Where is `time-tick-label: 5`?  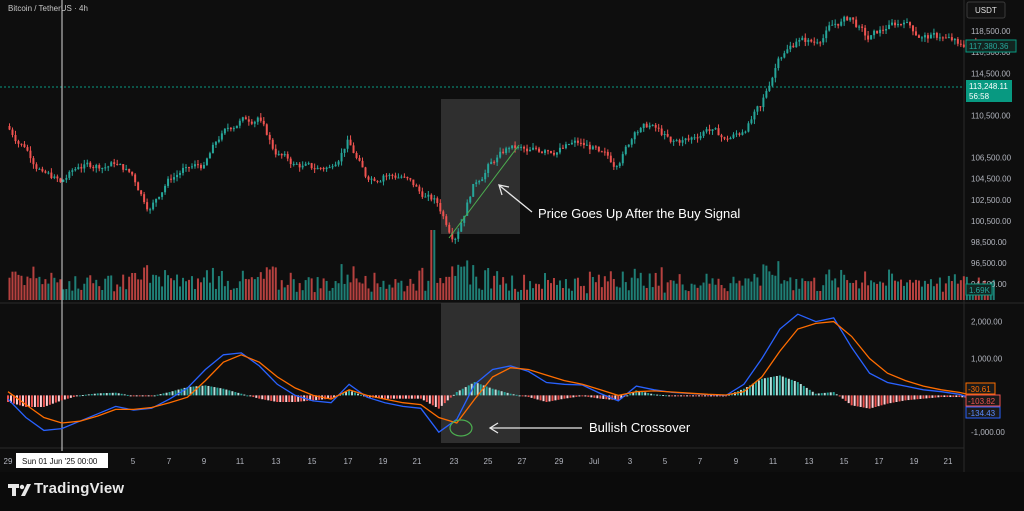 time-tick-label: 5 is located at coordinates (665, 461).